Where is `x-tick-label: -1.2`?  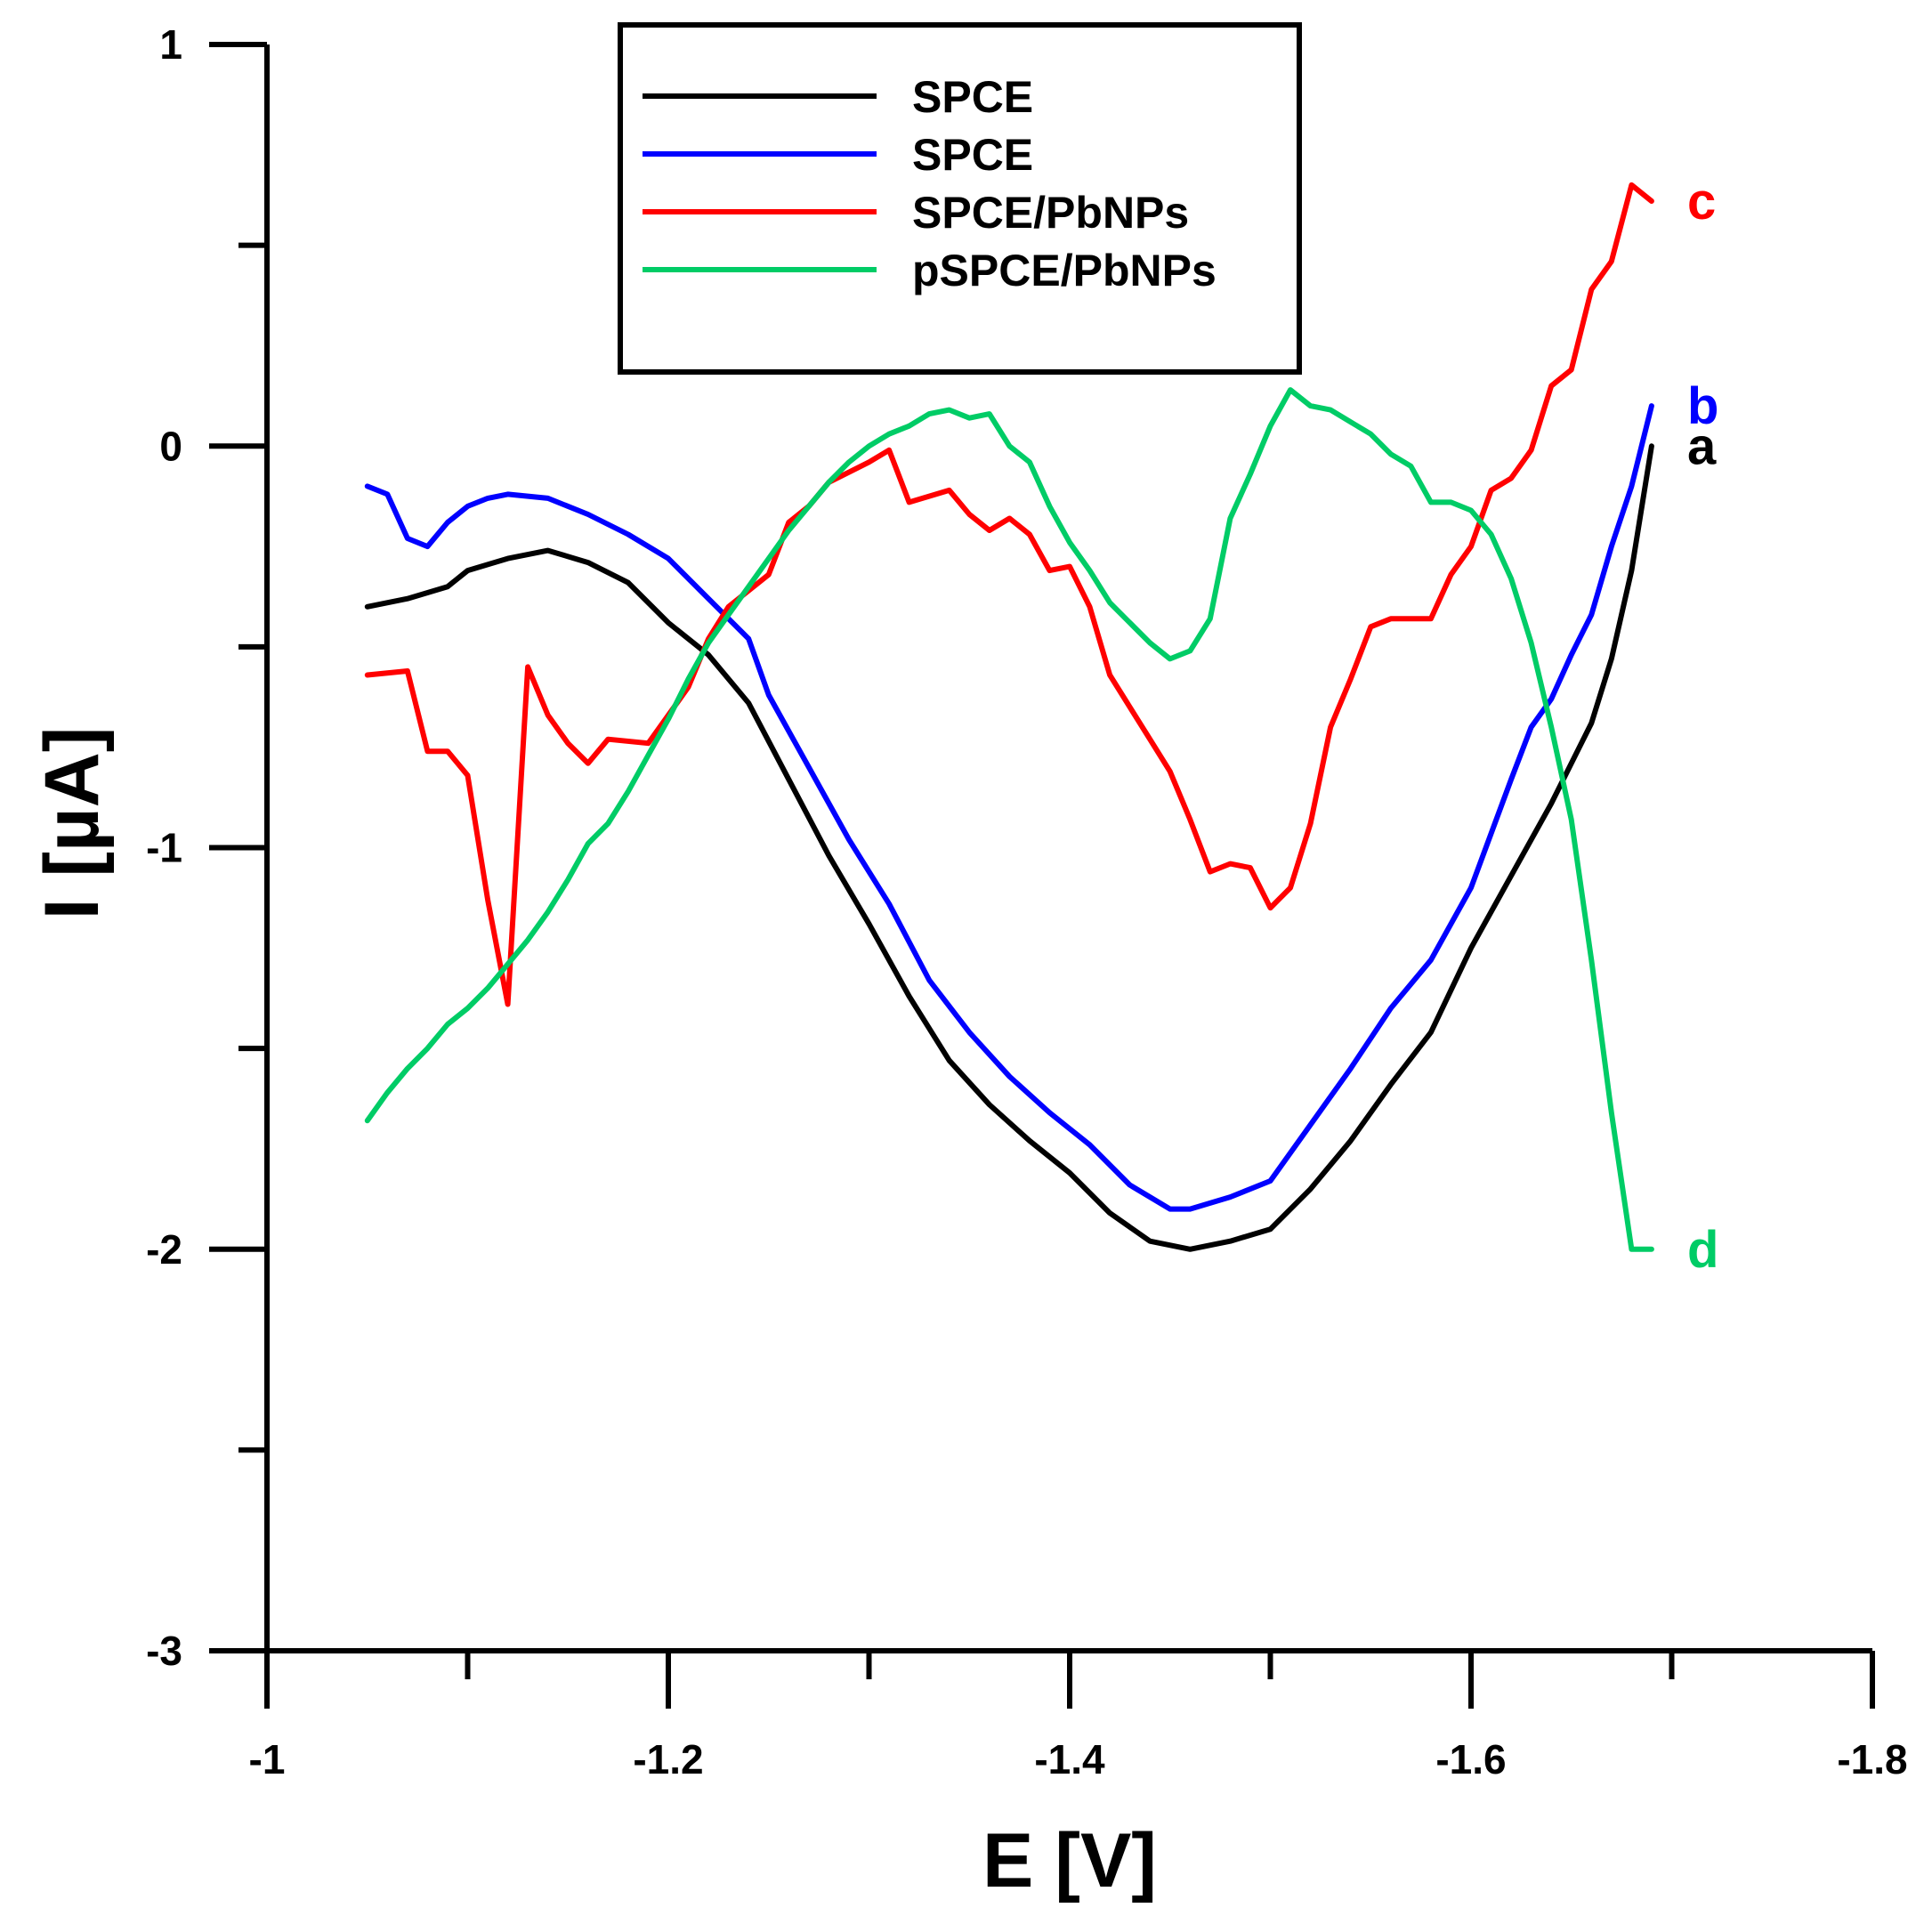
x-tick-label: -1.2 is located at coordinates (668, 1759).